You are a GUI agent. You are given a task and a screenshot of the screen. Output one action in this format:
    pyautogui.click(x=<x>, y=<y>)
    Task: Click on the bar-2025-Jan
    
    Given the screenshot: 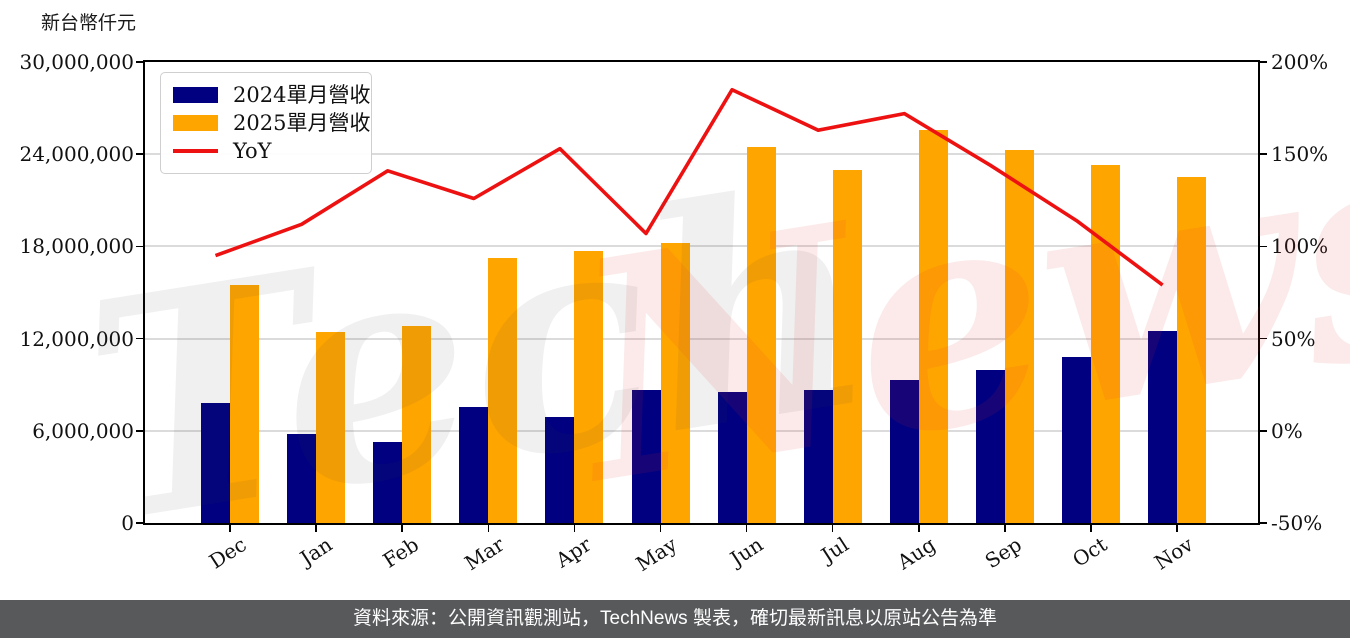 What is the action you would take?
    pyautogui.click(x=331, y=427)
    